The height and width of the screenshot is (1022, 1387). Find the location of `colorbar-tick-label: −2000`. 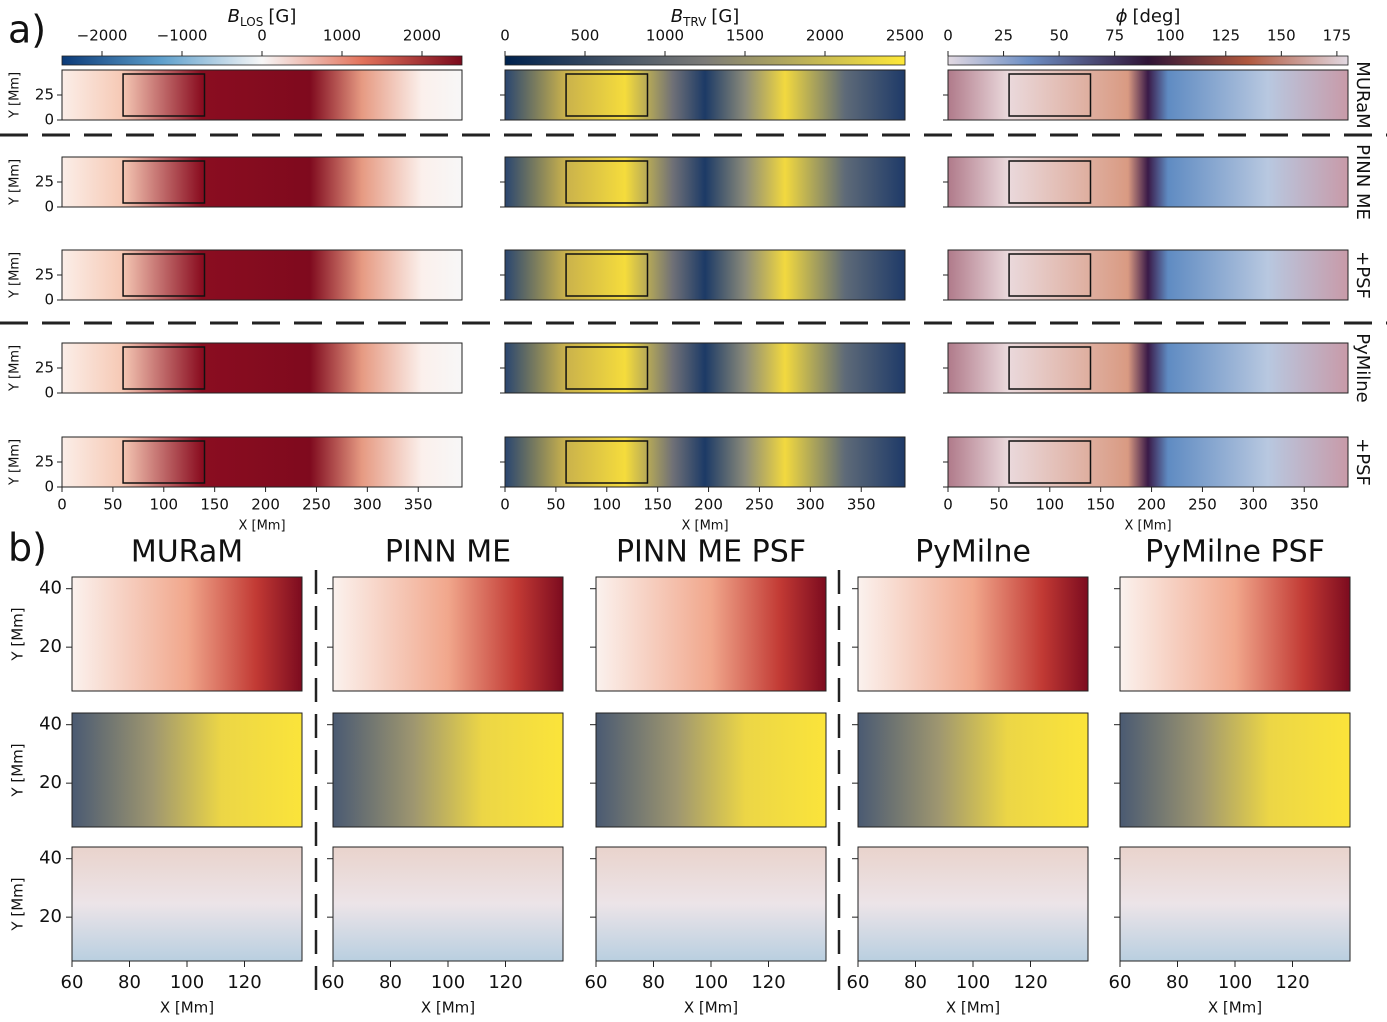

colorbar-tick-label: −2000 is located at coordinates (102, 36).